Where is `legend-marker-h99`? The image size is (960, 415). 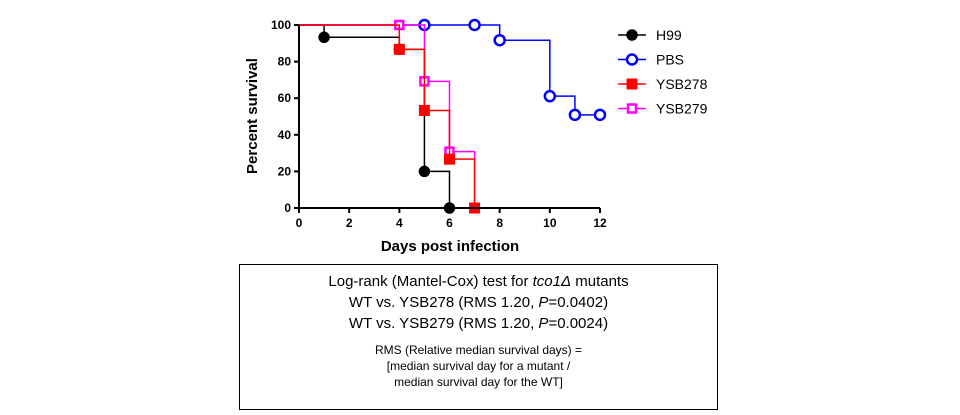
legend-marker-h99 is located at coordinates (632, 35).